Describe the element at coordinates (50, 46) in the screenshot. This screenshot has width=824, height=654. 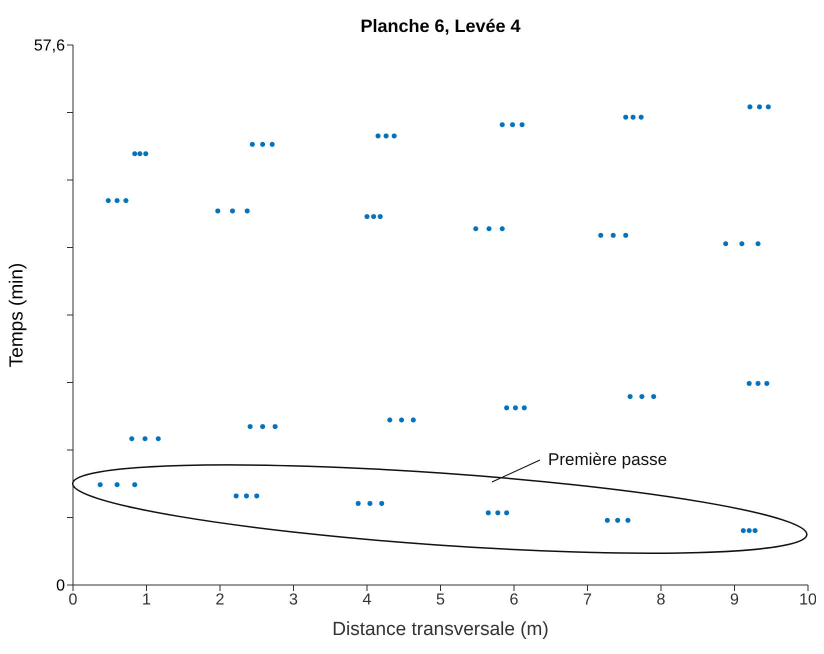
I see `y-tick-label: 57,6` at that location.